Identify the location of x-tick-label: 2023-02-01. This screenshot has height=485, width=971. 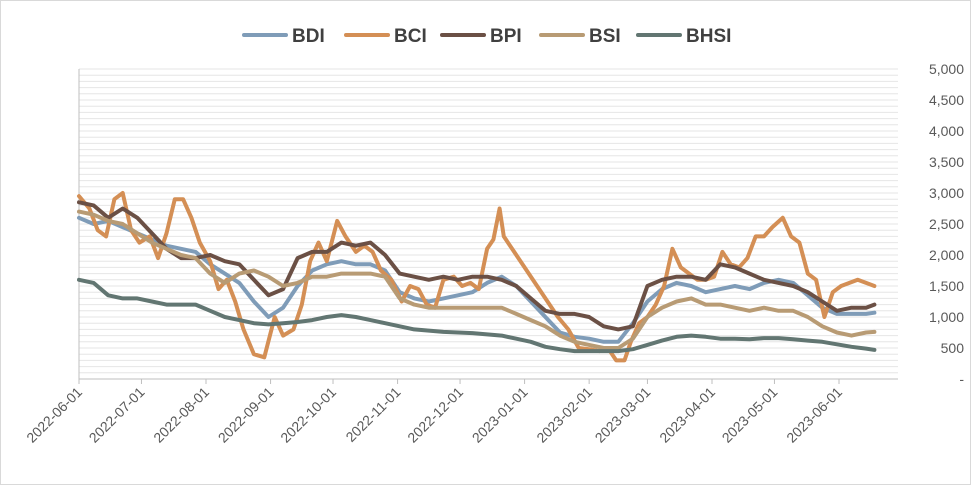
(564, 415).